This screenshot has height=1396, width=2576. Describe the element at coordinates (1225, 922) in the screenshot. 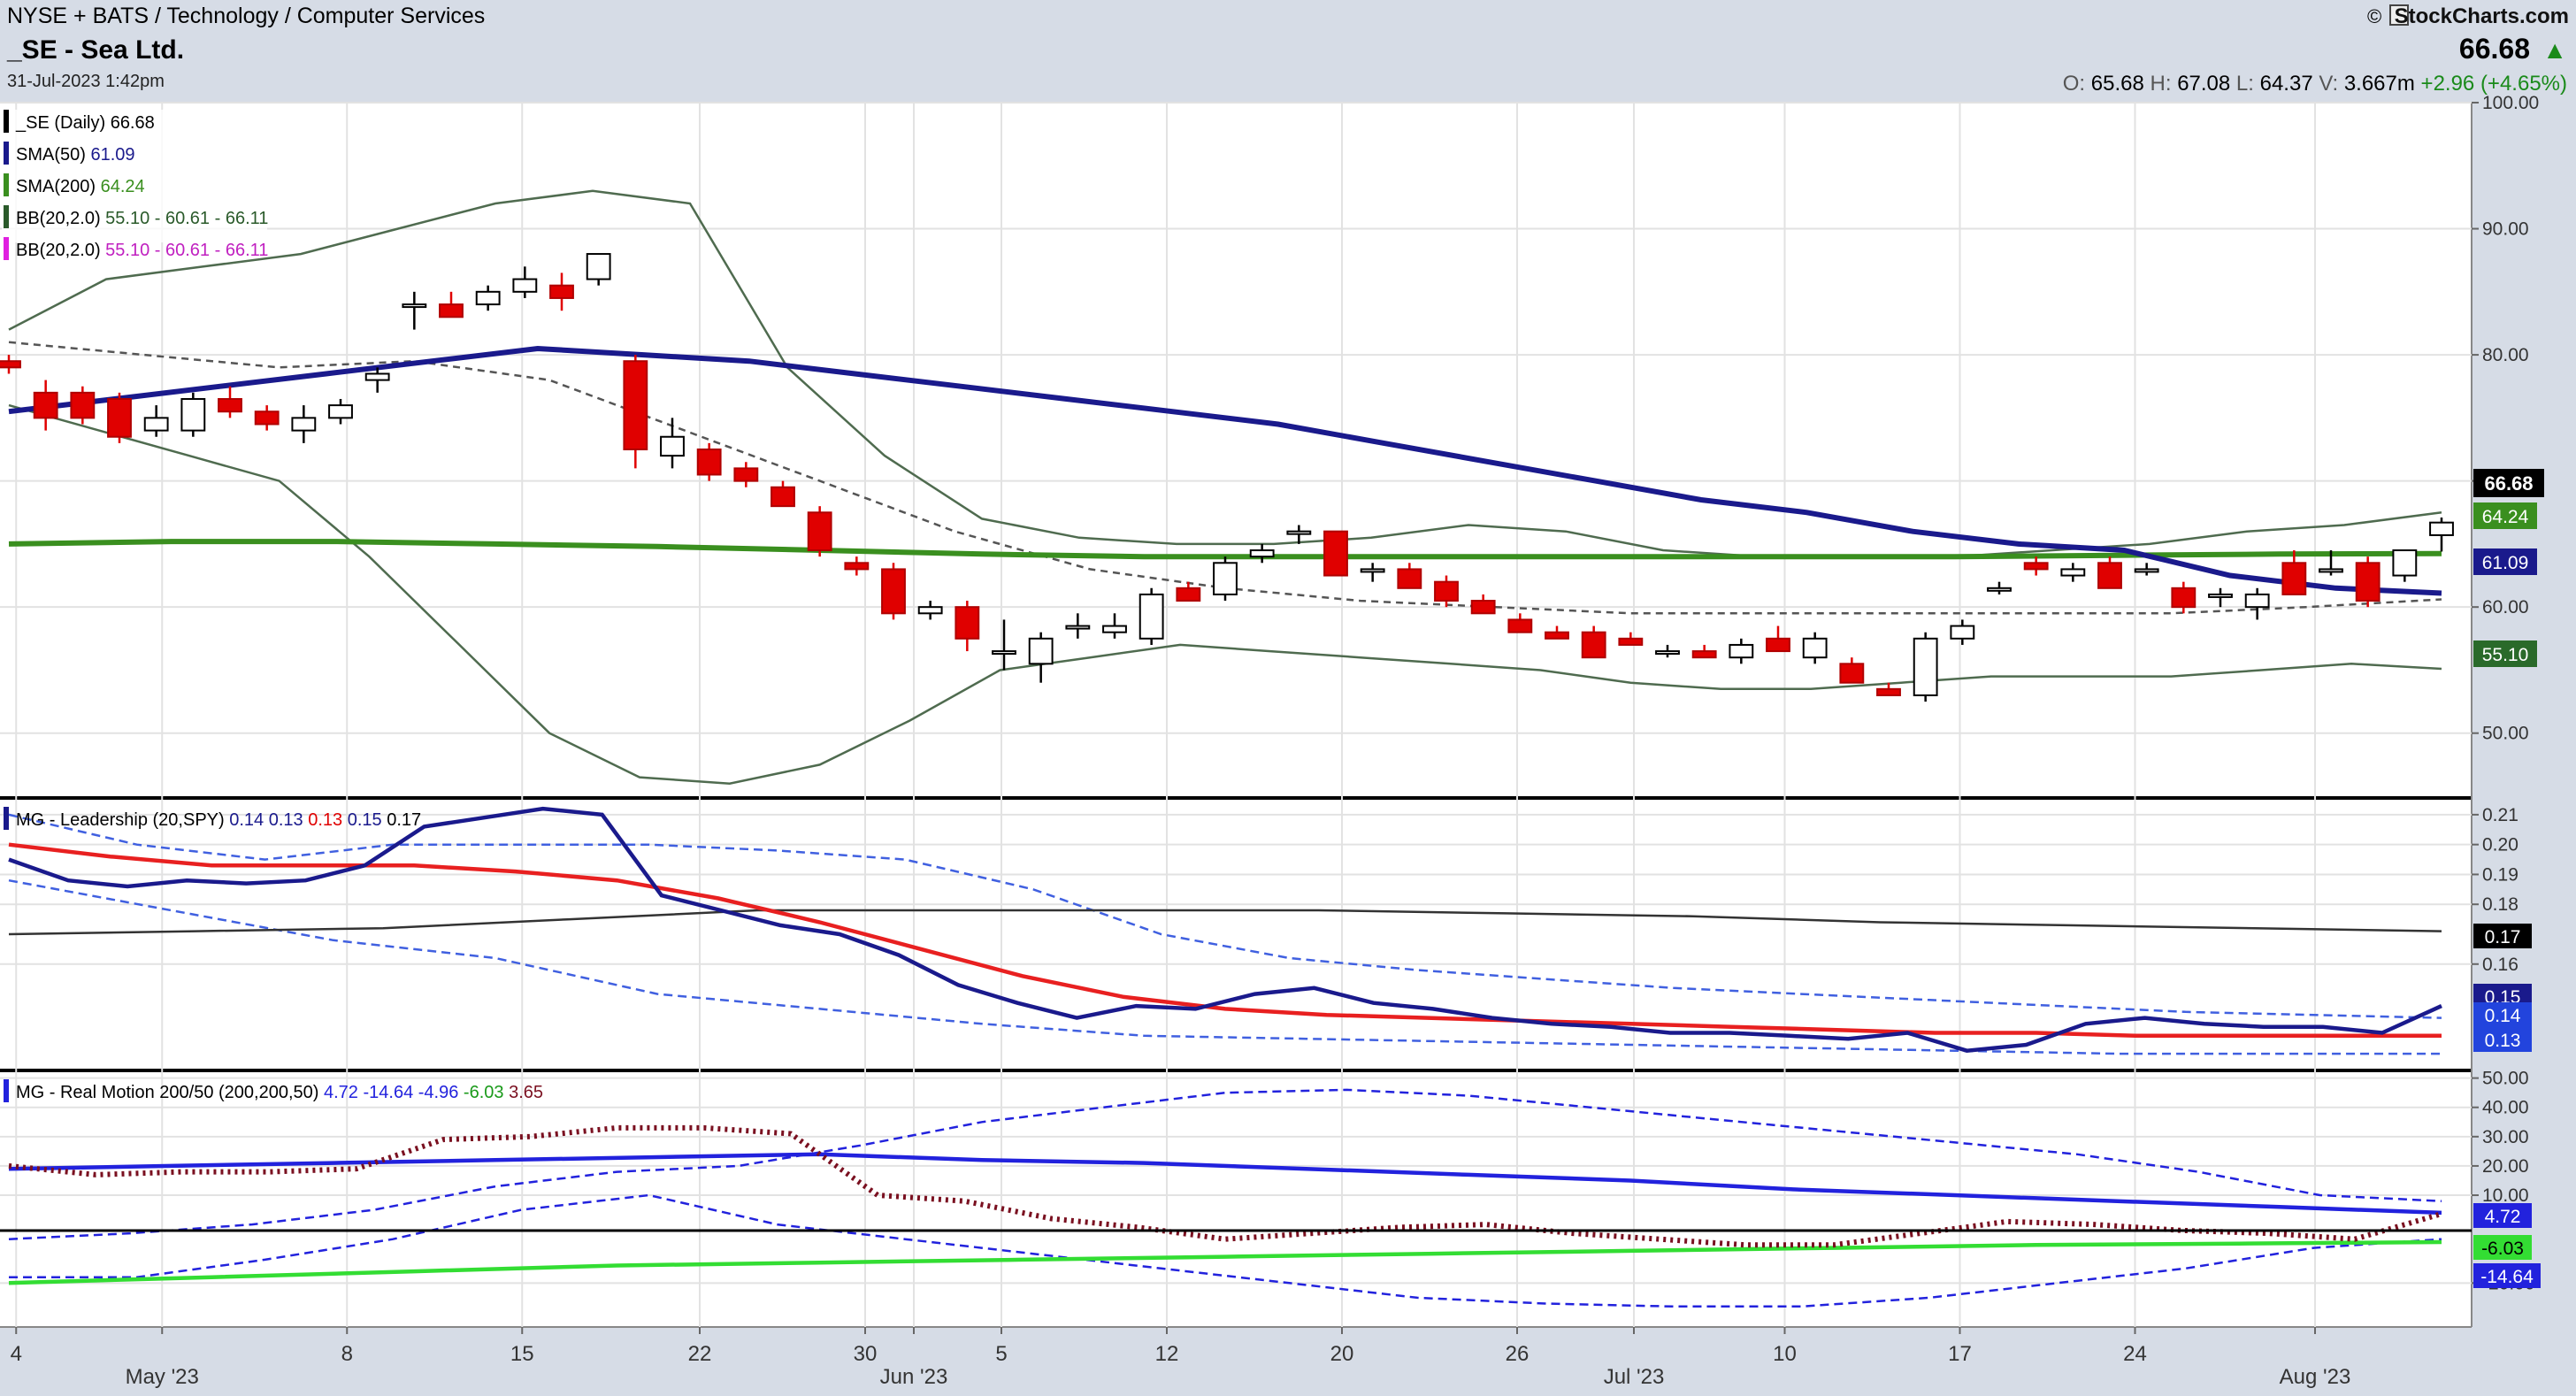

I see `leadership-black-line` at that location.